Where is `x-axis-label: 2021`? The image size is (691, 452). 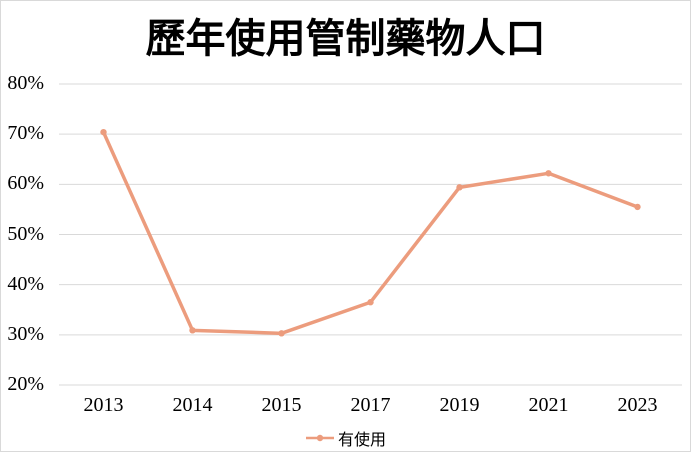
x-axis-label: 2021 is located at coordinates (548, 405).